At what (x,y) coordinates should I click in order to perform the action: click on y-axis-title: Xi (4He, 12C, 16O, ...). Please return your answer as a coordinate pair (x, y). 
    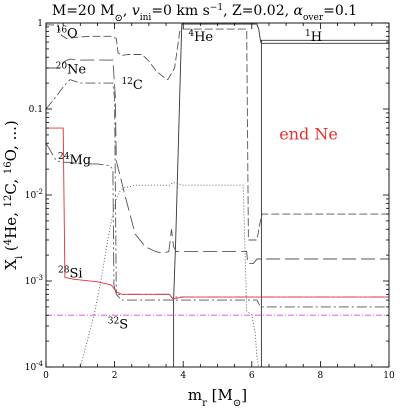
    Looking at the image, I should click on (13, 194).